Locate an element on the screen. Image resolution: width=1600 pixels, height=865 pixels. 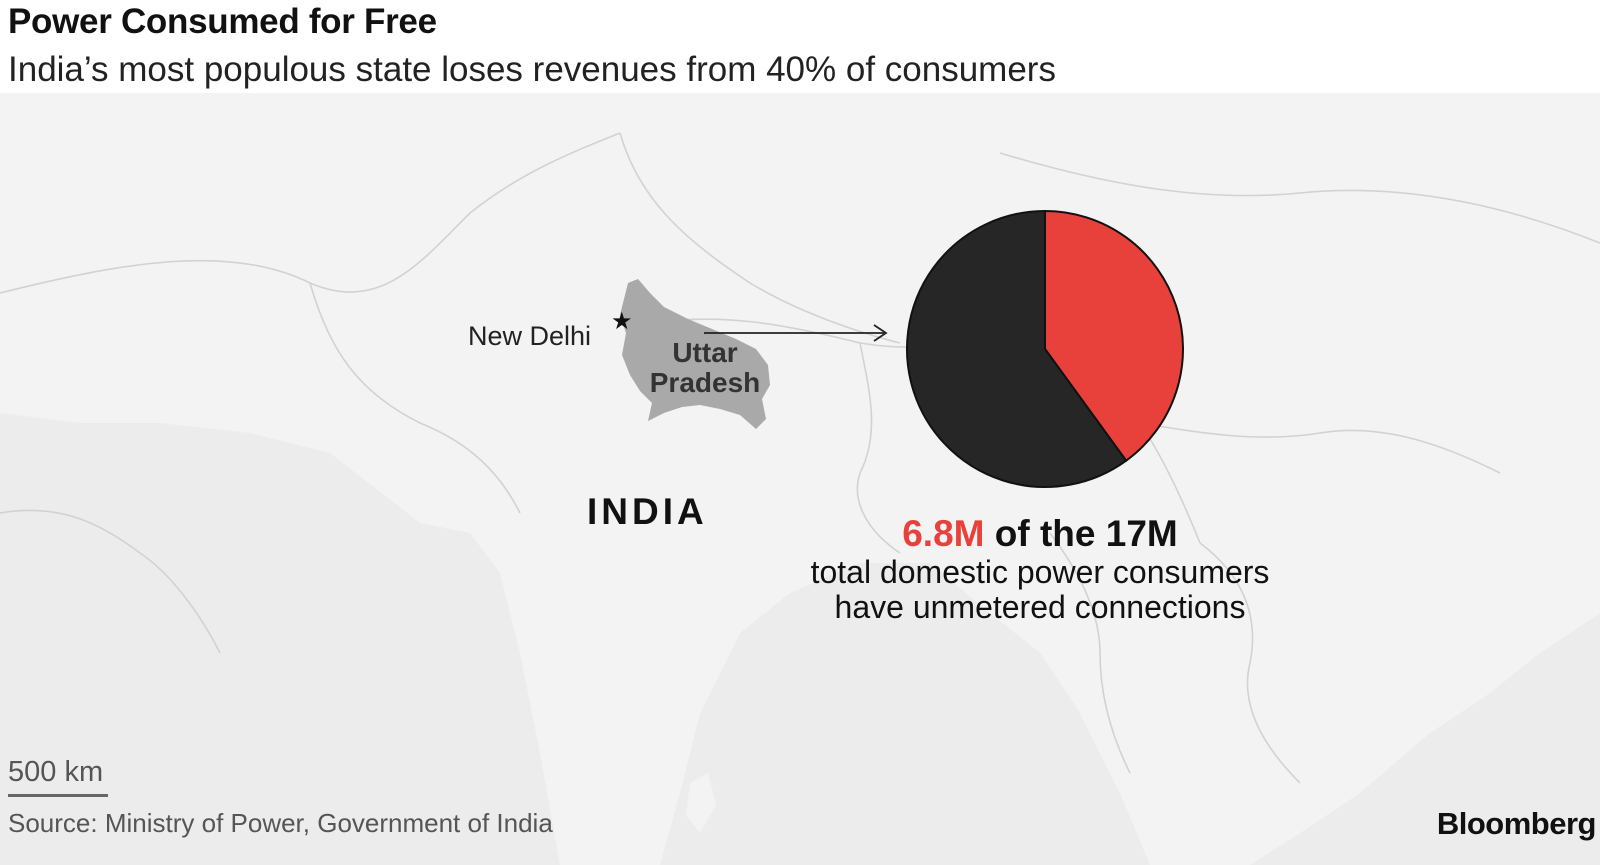
scale-label: 500 km is located at coordinates (56, 772).